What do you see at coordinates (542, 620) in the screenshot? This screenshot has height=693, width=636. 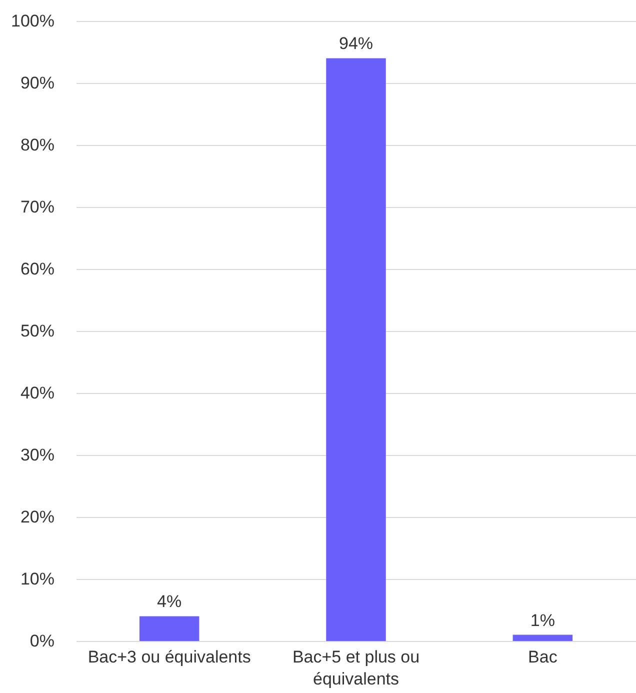 I see `data-label: 1%` at bounding box center [542, 620].